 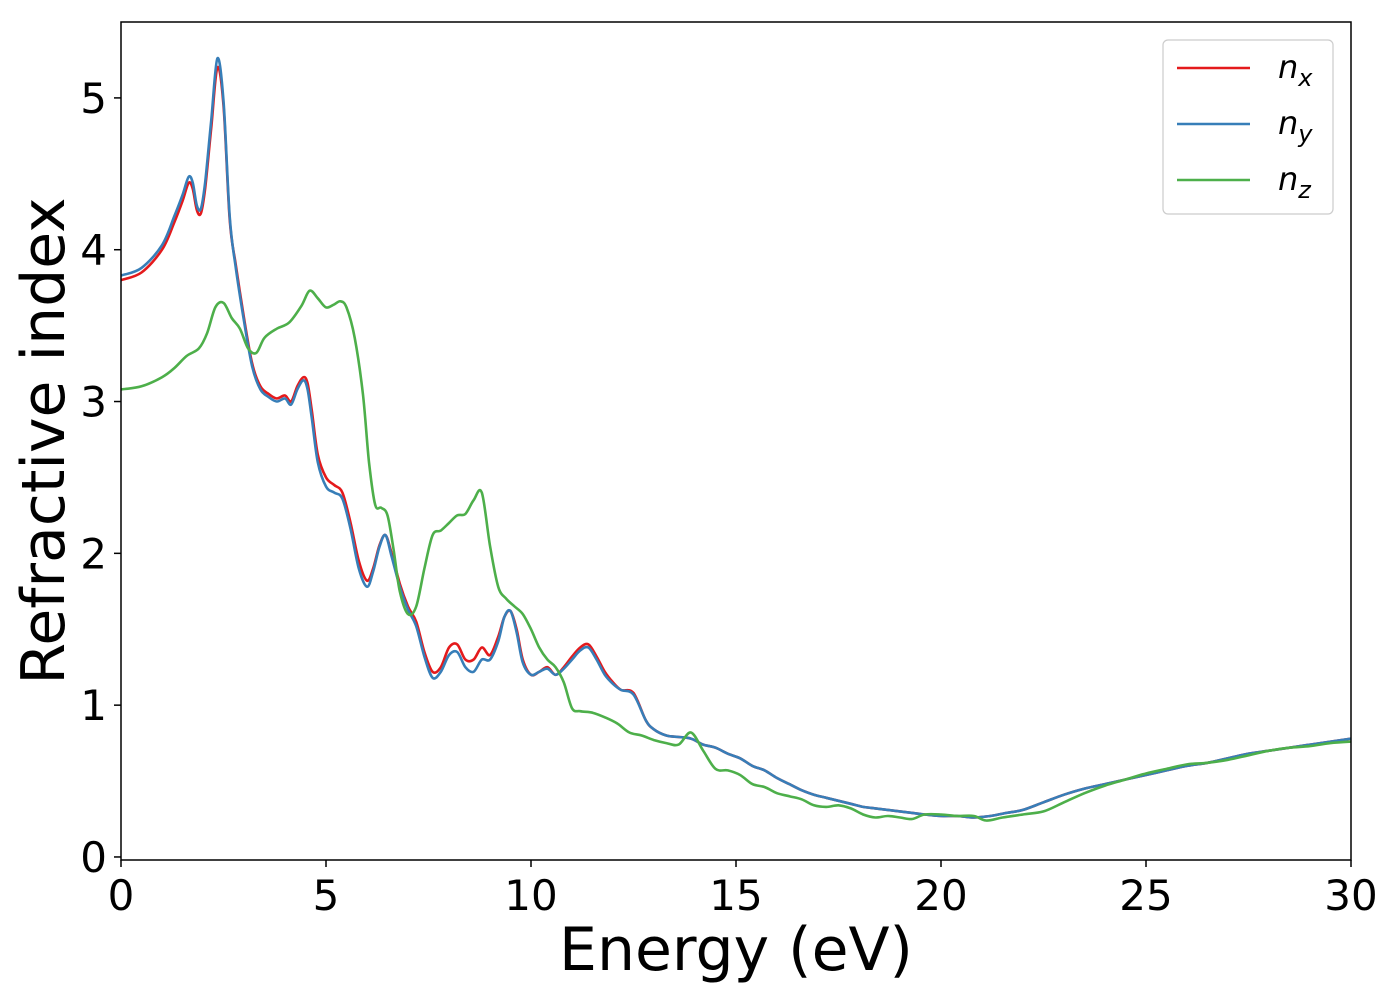 I want to click on x-tick-label: 25, so click(x=1145, y=895).